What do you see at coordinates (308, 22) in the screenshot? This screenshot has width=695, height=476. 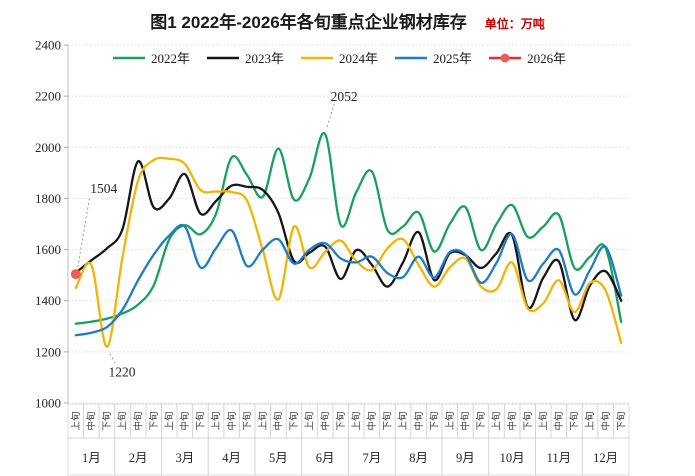 I see `chart-title: 图1 2022年-2026年各旬重点企业钢材库存` at bounding box center [308, 22].